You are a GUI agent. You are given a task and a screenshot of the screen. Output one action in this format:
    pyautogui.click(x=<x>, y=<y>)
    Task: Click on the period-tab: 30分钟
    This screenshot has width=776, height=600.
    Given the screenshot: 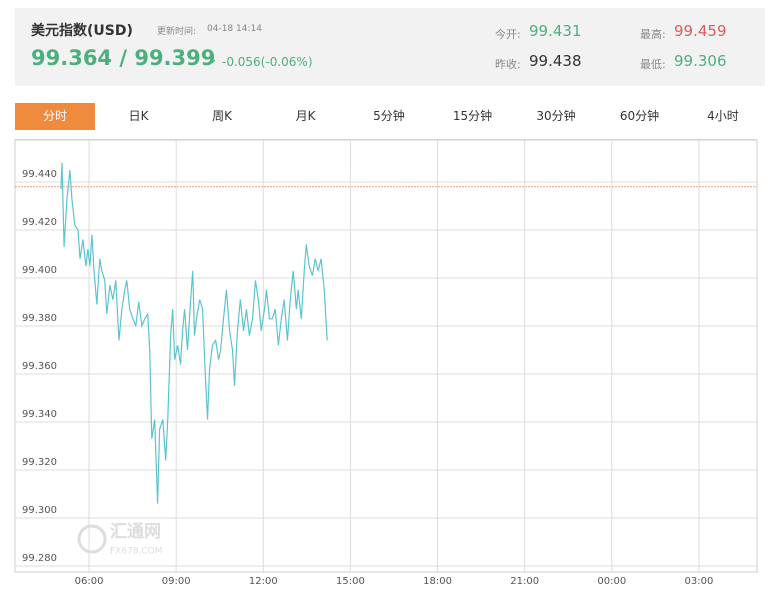 What is the action you would take?
    pyautogui.click(x=556, y=116)
    